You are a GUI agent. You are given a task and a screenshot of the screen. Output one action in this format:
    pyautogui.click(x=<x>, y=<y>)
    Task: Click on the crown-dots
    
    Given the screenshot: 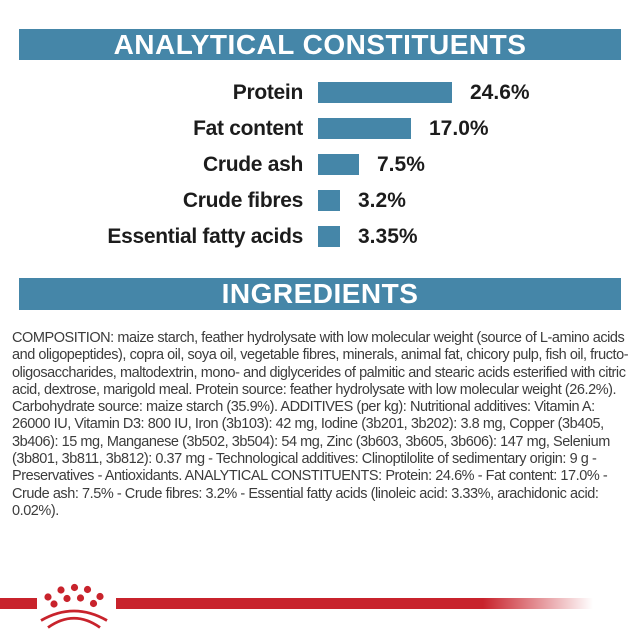 What is the action you would take?
    pyautogui.click(x=74, y=595)
    